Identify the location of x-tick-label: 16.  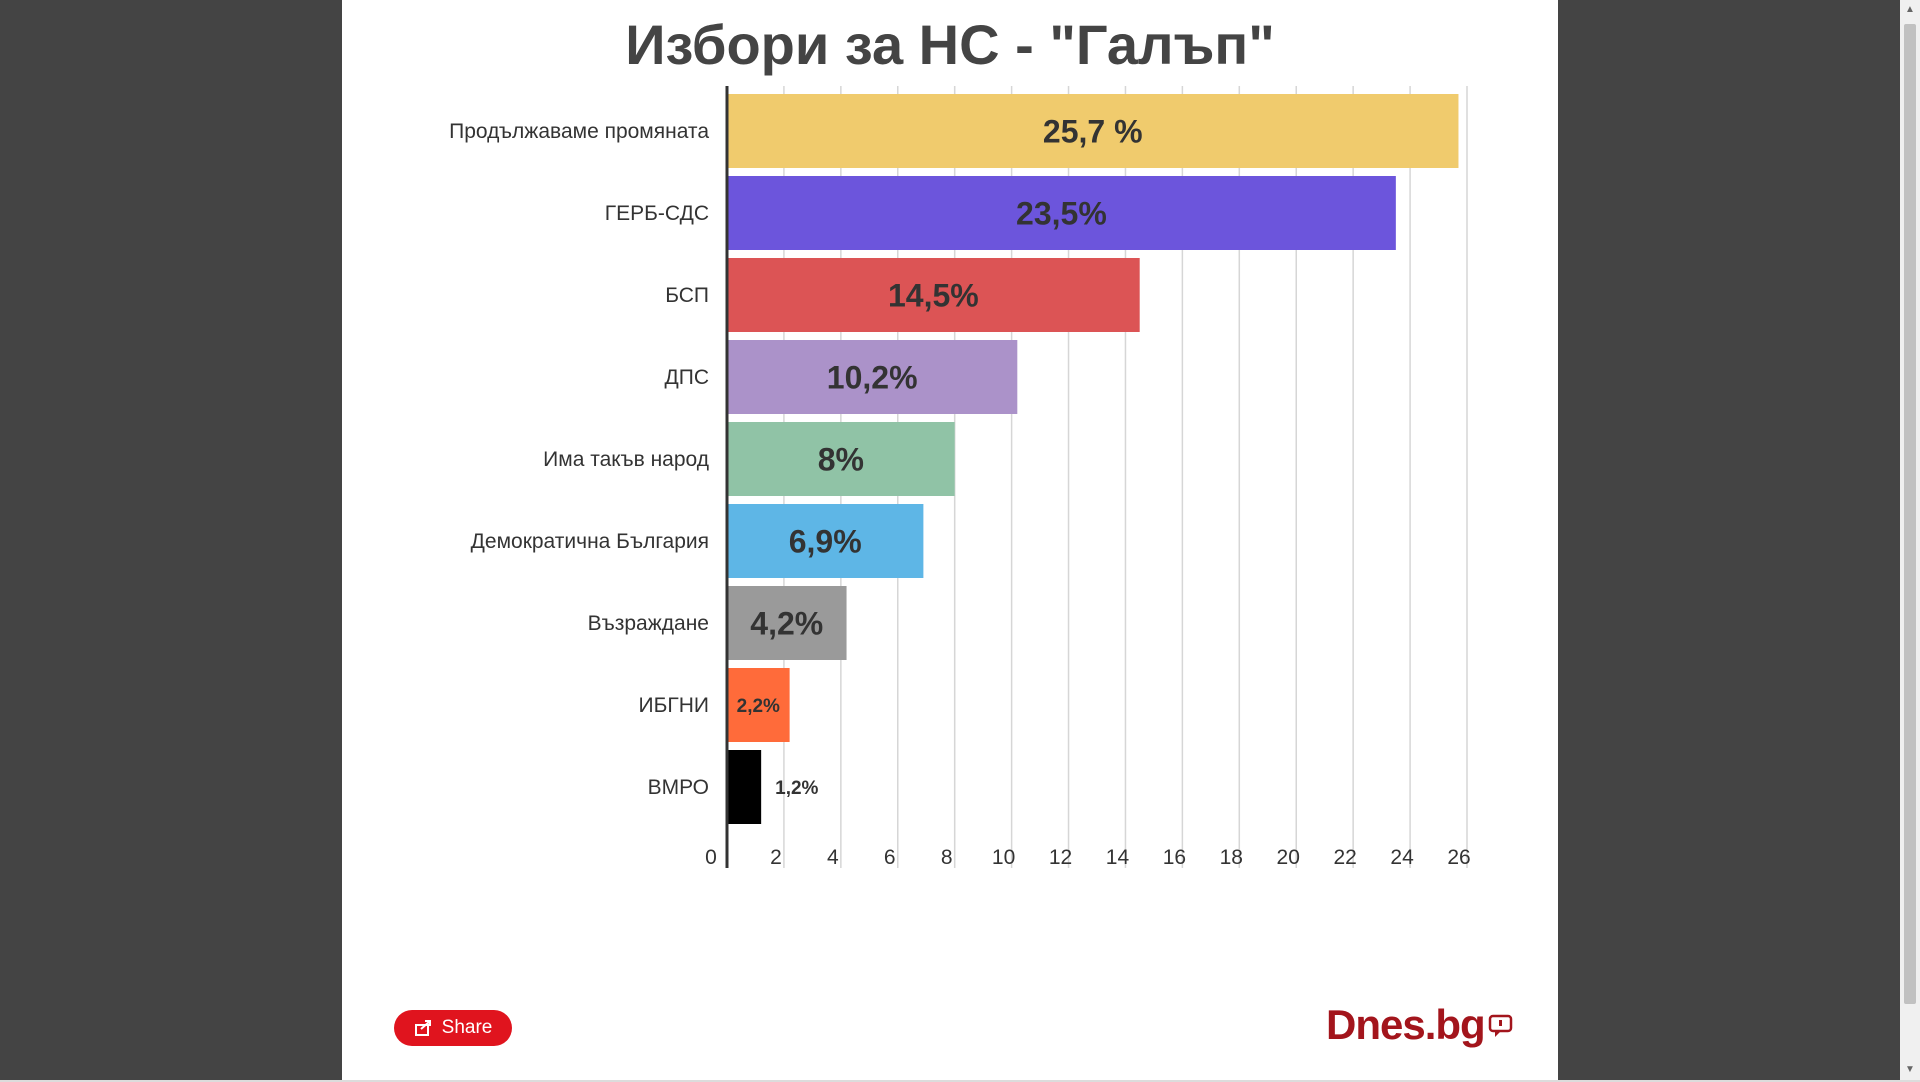
(1174, 857).